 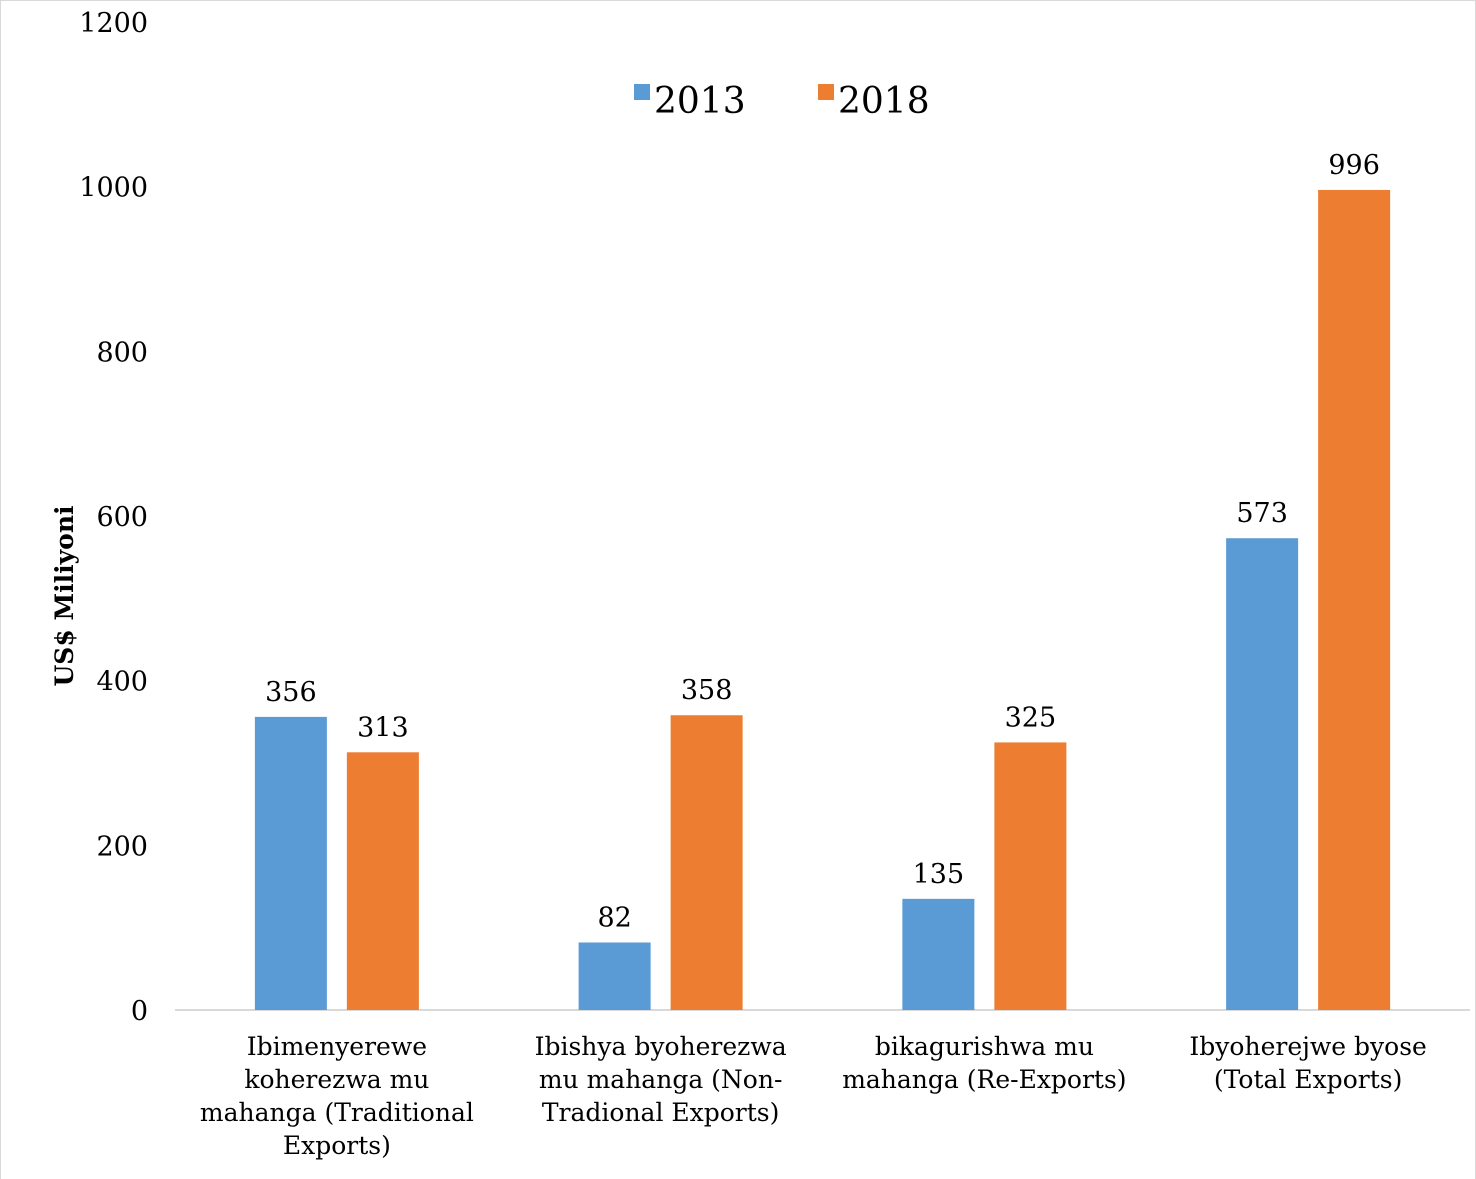 What do you see at coordinates (939, 874) in the screenshot?
I see `data-label: 135` at bounding box center [939, 874].